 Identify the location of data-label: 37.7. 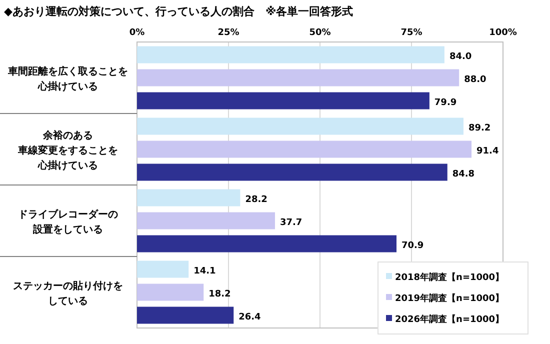
(291, 223).